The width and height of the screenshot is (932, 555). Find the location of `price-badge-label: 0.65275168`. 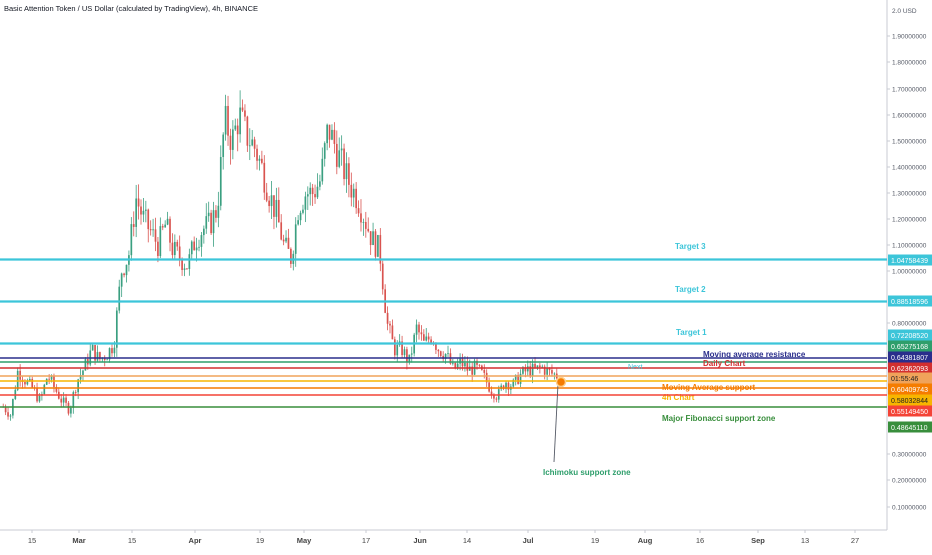

price-badge-label: 0.65275168 is located at coordinates (909, 347).